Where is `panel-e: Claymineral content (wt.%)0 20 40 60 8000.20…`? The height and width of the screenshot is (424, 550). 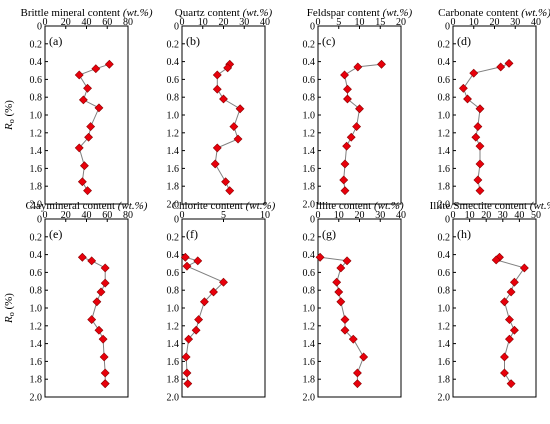 panel-e: Claymineral content (wt.%)0 20 40 60 8000.20… is located at coordinates (75, 302).